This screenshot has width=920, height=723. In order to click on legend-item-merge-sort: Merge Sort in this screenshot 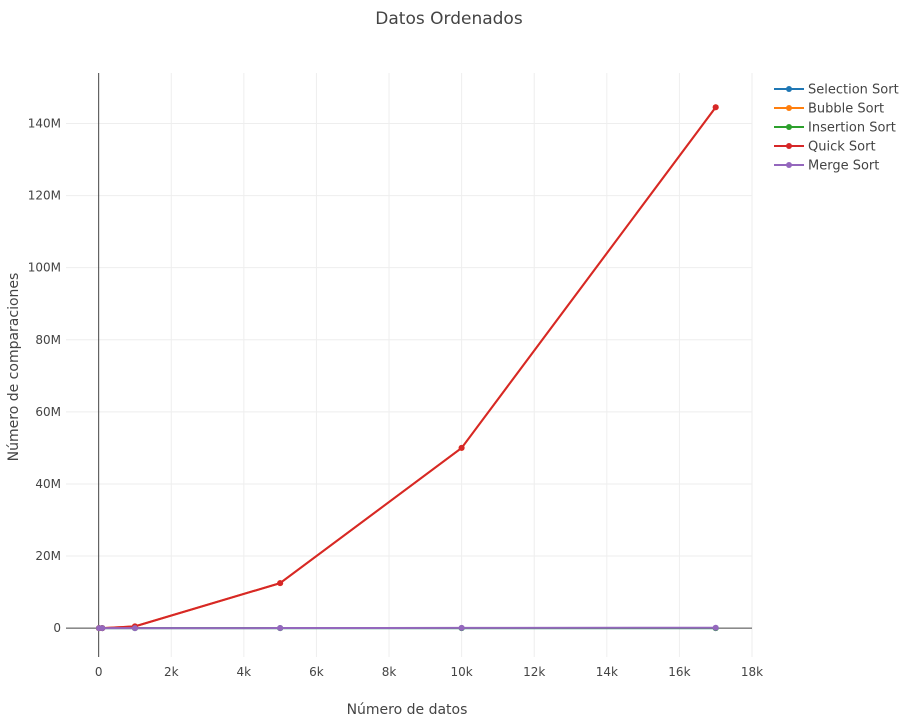, I will do `click(826, 166)`.